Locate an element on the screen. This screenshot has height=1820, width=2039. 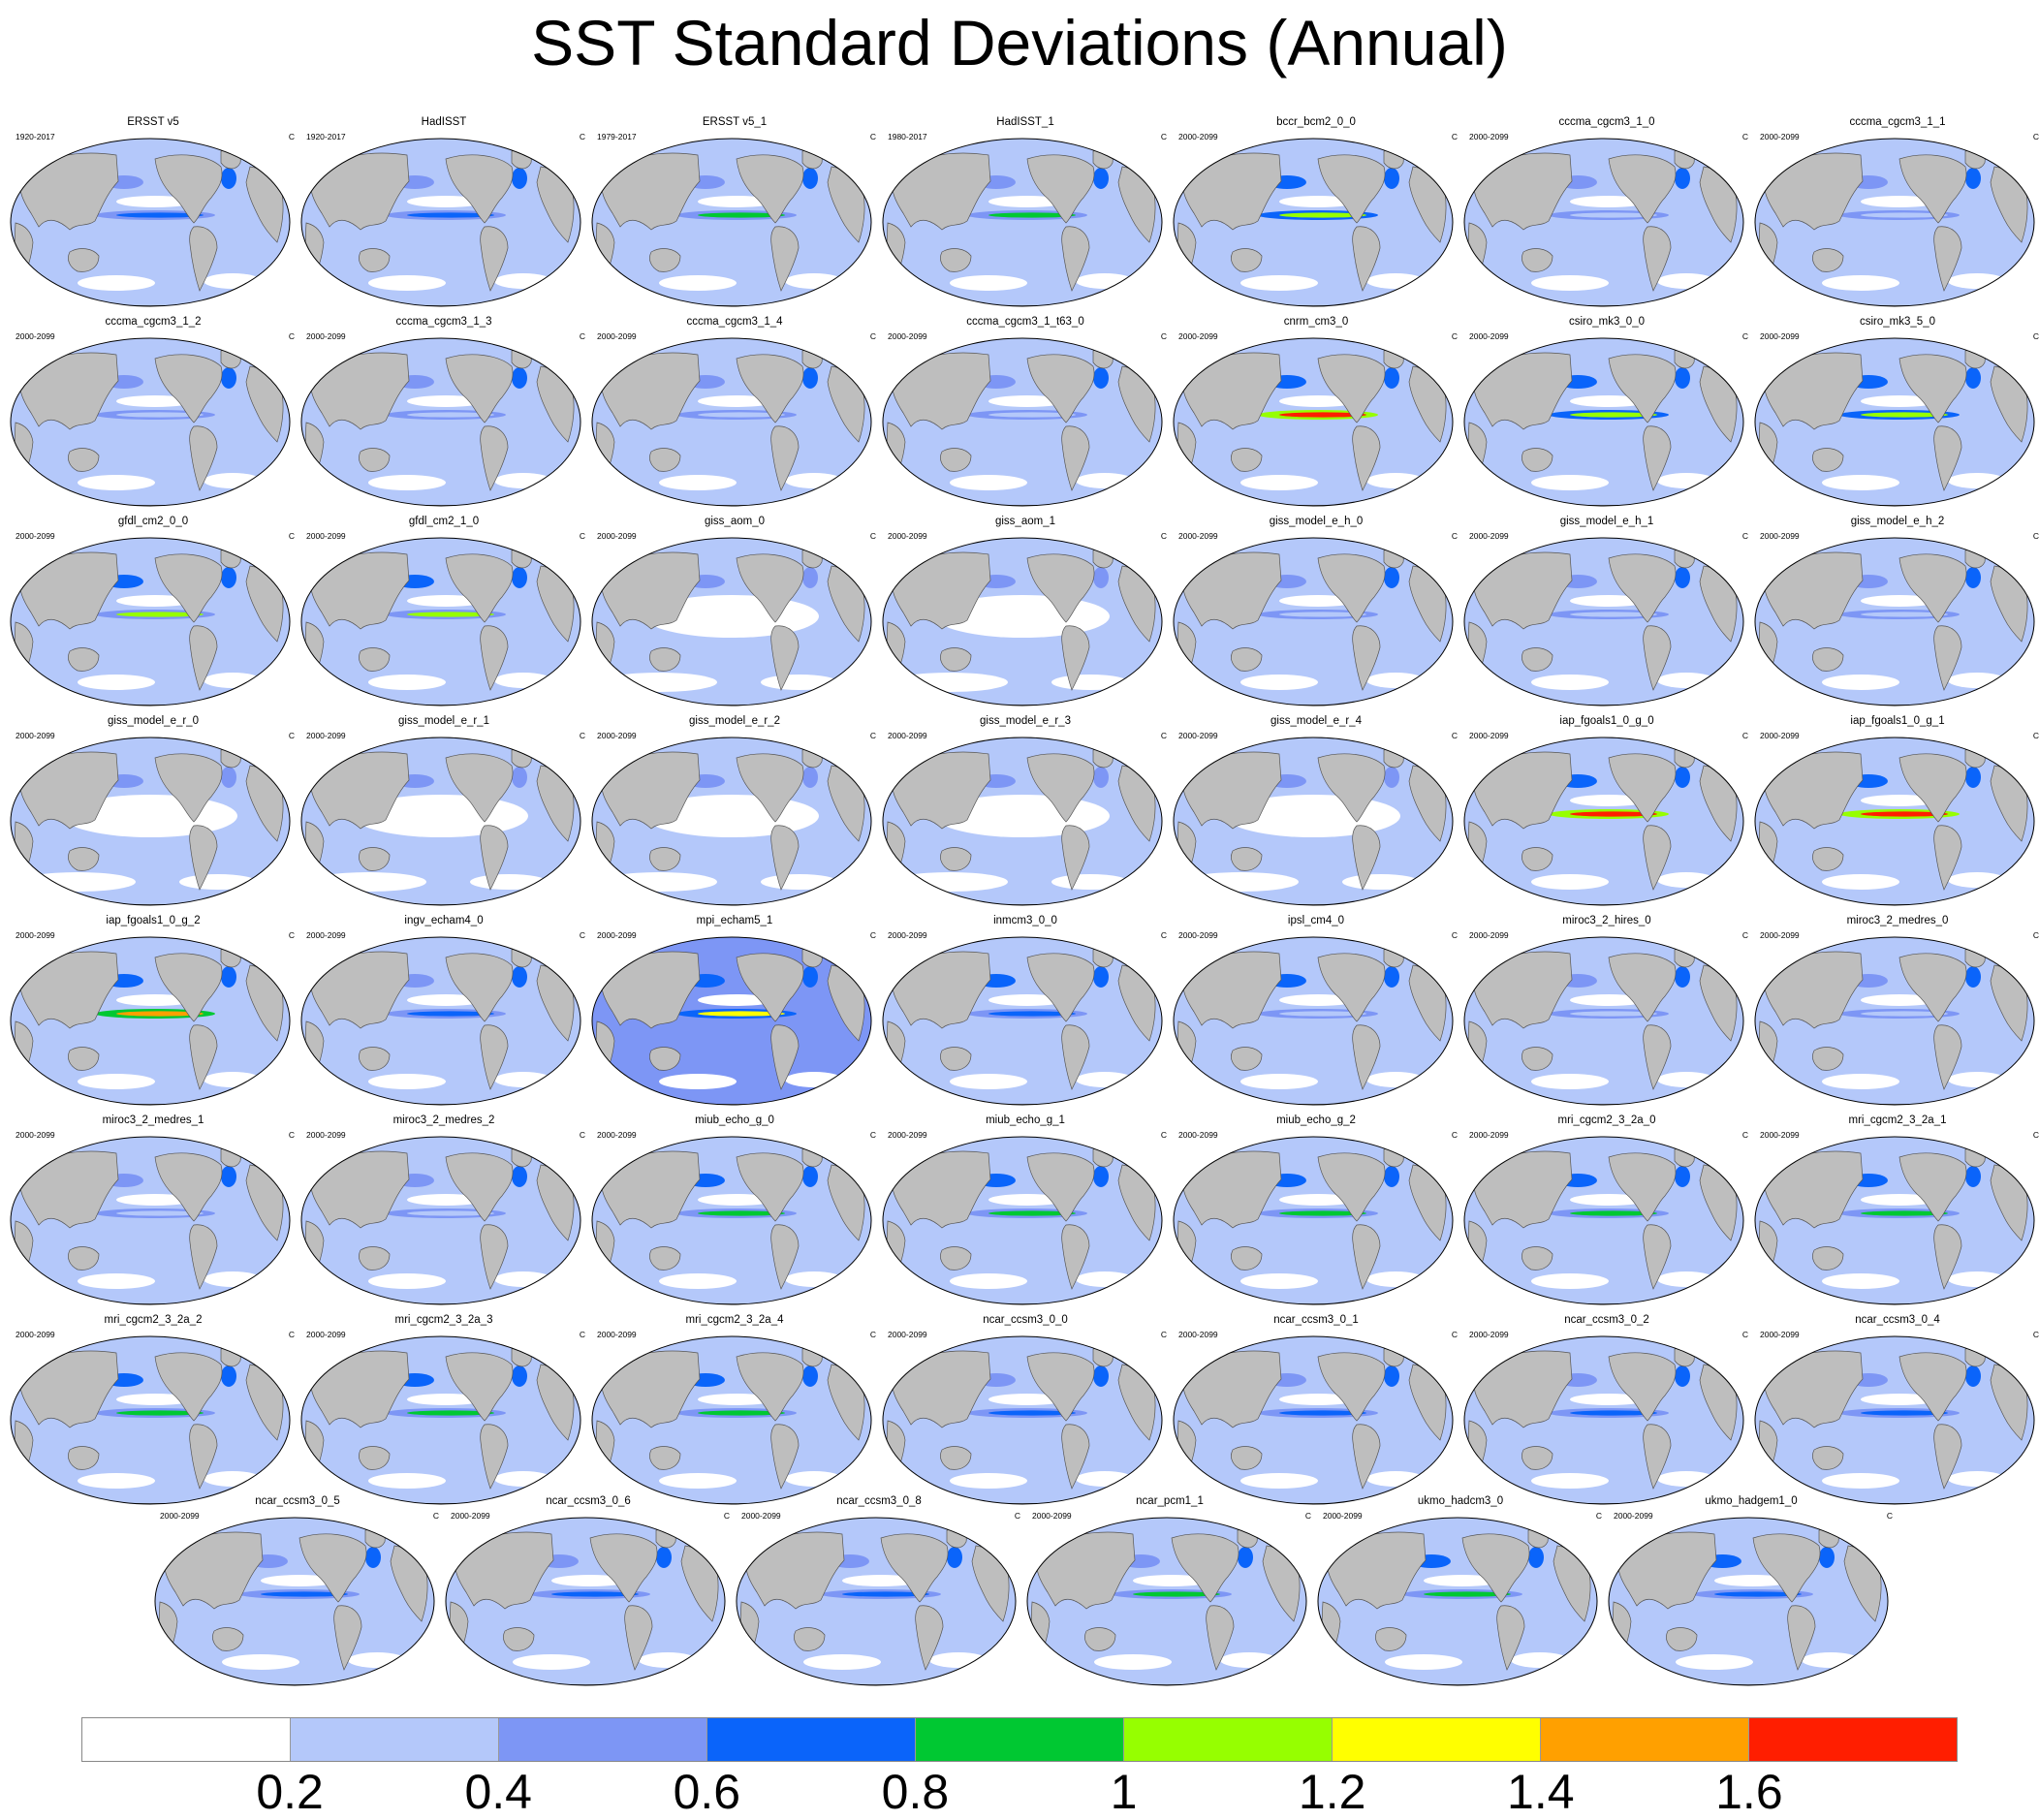
map-panel: ncar_ccsm3_0_1 2000-2099 C is located at coordinates (1316, 1416).